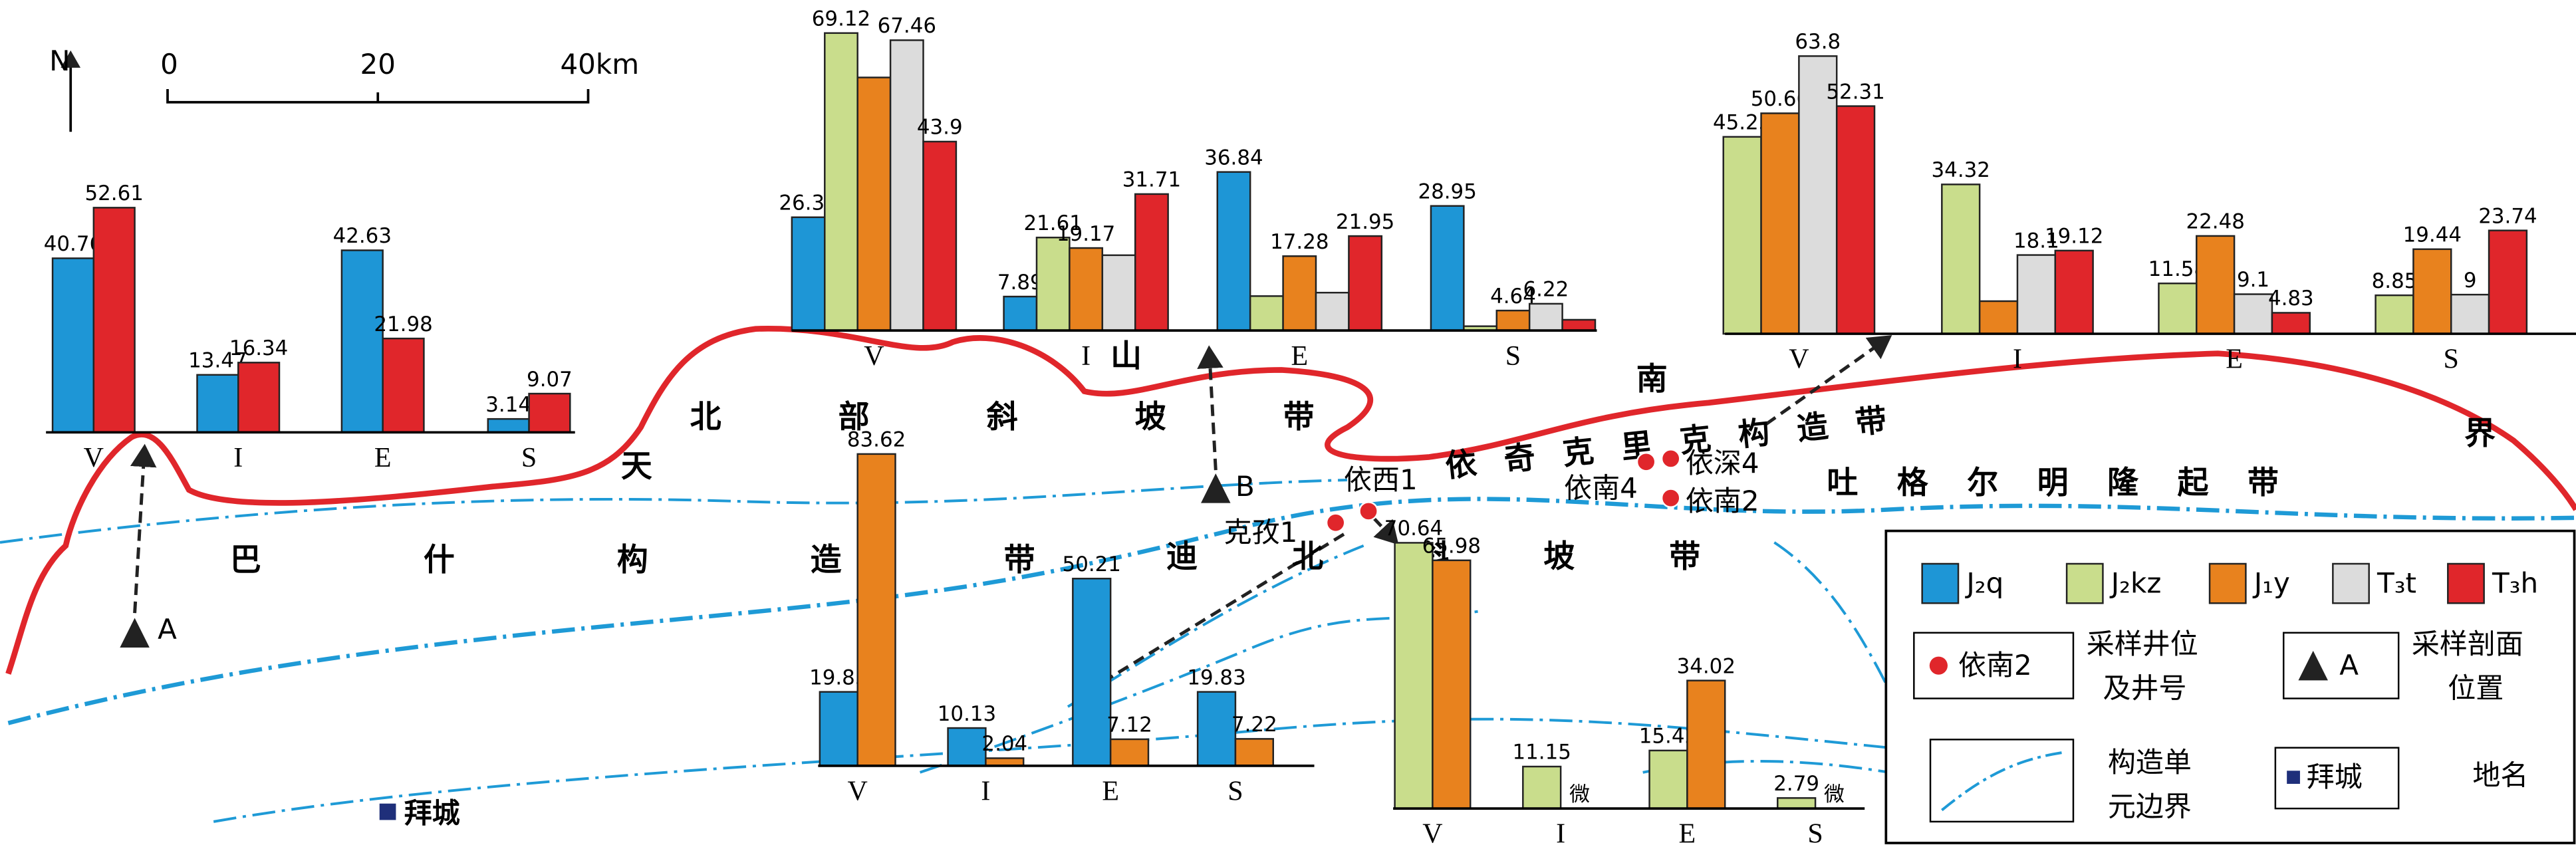 This screenshot has width=2576, height=845. What do you see at coordinates (325, 91) in the screenshot?
I see `scale-bar` at bounding box center [325, 91].